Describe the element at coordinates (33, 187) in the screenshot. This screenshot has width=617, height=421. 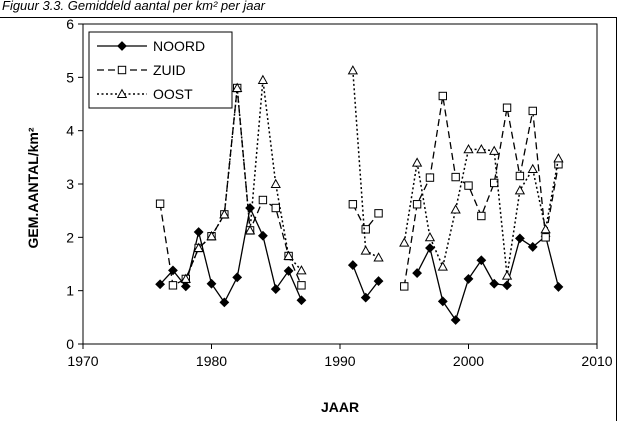
I see `y-axis-title: GEM.AANTAL/km²` at that location.